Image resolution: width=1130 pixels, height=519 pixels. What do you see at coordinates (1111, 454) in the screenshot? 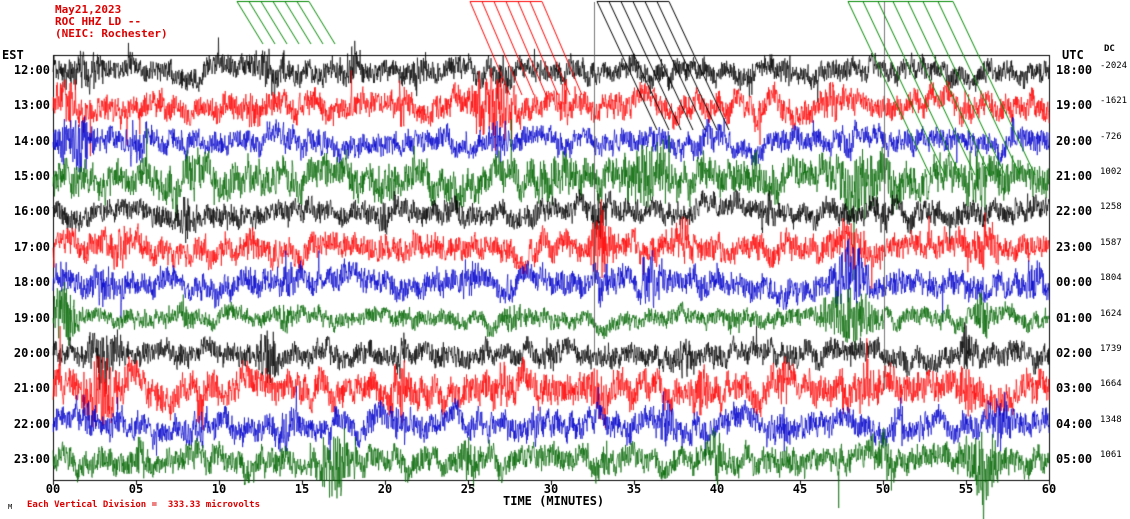
I see `dc-value: 1061` at bounding box center [1111, 454].